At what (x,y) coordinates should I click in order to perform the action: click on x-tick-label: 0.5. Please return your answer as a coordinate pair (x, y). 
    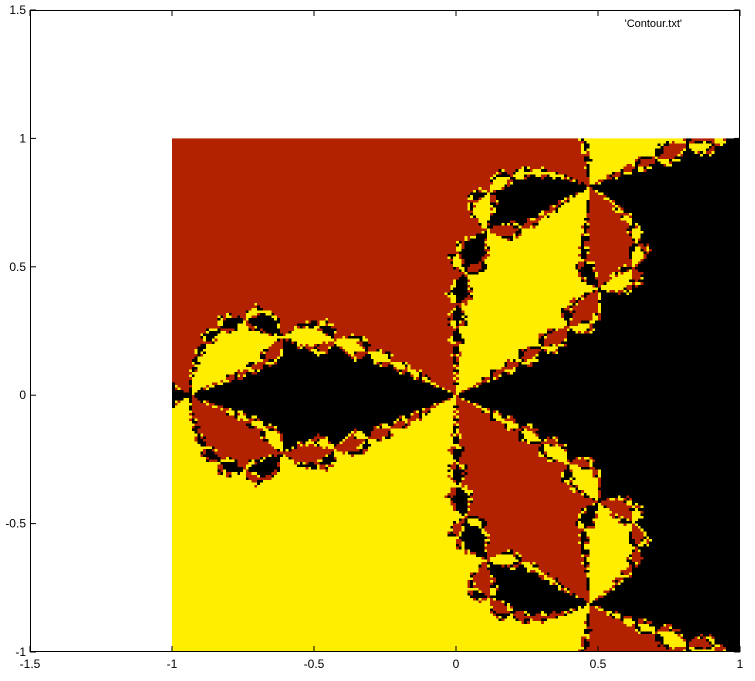
    Looking at the image, I should click on (598, 664).